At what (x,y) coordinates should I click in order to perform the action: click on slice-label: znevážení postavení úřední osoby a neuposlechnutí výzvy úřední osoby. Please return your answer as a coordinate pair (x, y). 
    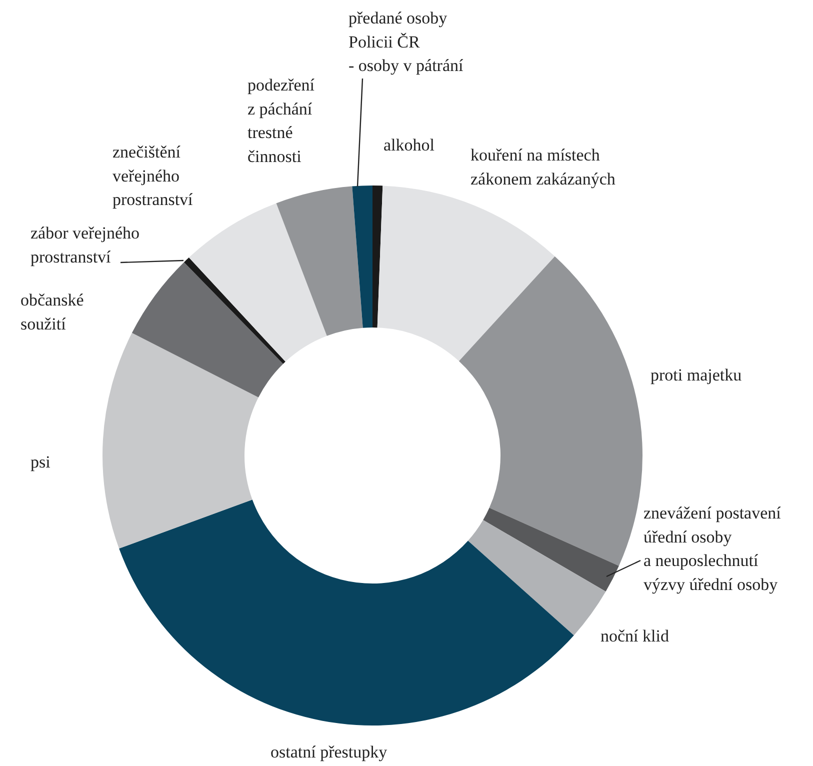
    Looking at the image, I should click on (713, 549).